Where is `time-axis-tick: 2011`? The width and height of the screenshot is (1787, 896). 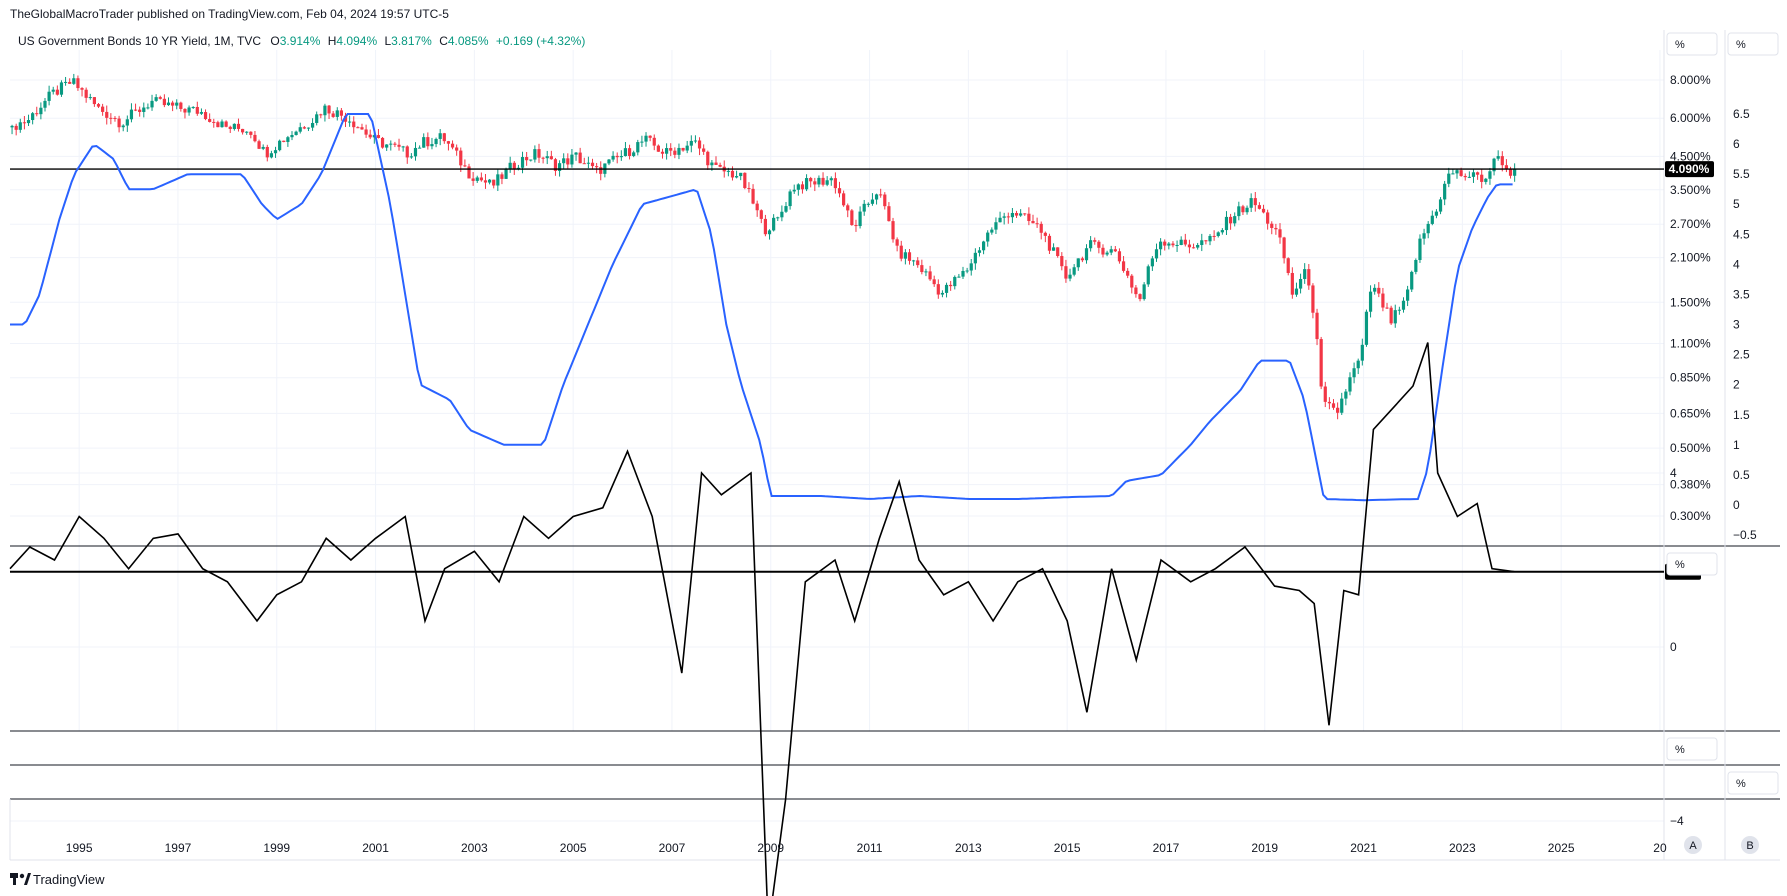 time-axis-tick: 2011 is located at coordinates (870, 848).